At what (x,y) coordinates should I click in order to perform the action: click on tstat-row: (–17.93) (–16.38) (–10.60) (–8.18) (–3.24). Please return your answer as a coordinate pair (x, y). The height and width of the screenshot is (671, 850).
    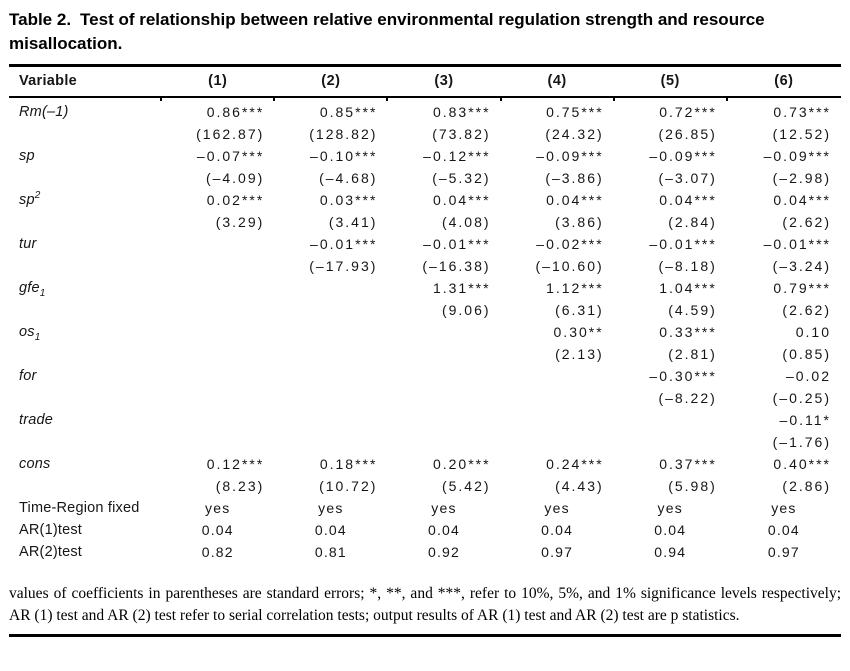
    Looking at the image, I should click on (425, 266).